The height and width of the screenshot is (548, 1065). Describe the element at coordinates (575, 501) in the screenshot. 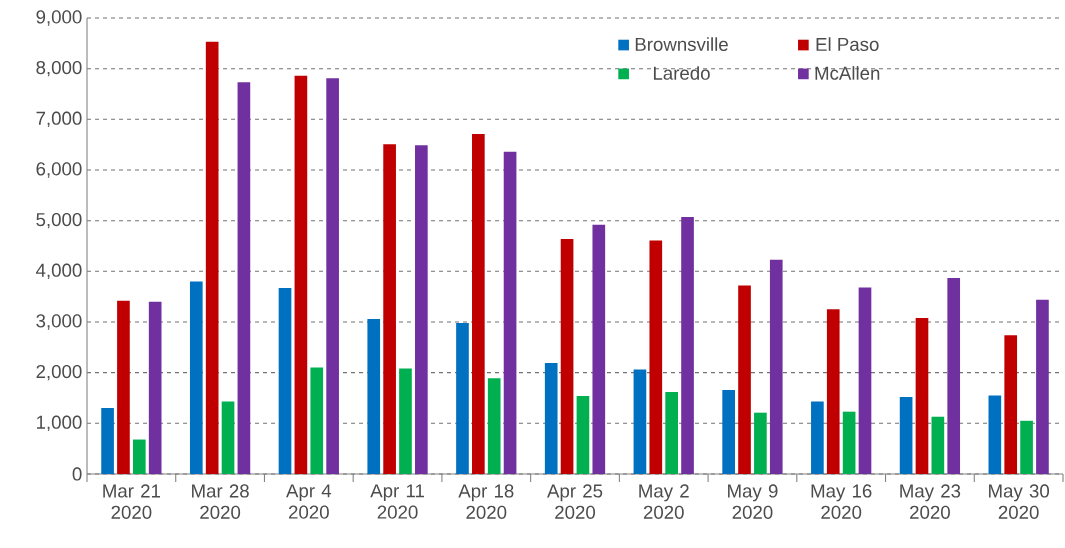

I see `x-tick-label: Apr 25 2020` at that location.